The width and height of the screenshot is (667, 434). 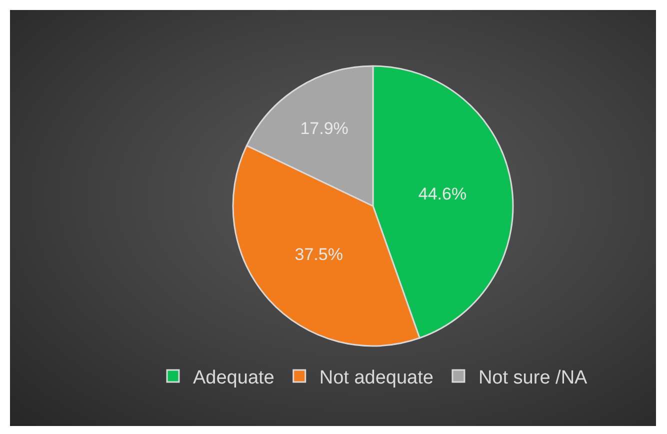 What do you see at coordinates (233, 377) in the screenshot?
I see `legend-label: Adequate` at bounding box center [233, 377].